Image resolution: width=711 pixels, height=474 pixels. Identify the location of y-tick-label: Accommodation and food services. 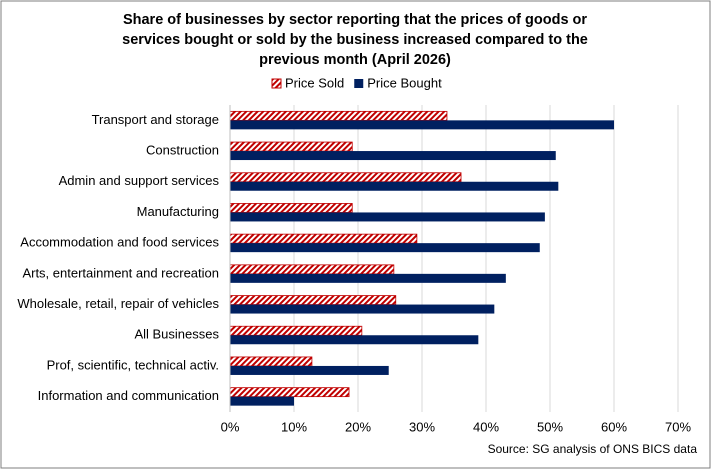
(119, 242).